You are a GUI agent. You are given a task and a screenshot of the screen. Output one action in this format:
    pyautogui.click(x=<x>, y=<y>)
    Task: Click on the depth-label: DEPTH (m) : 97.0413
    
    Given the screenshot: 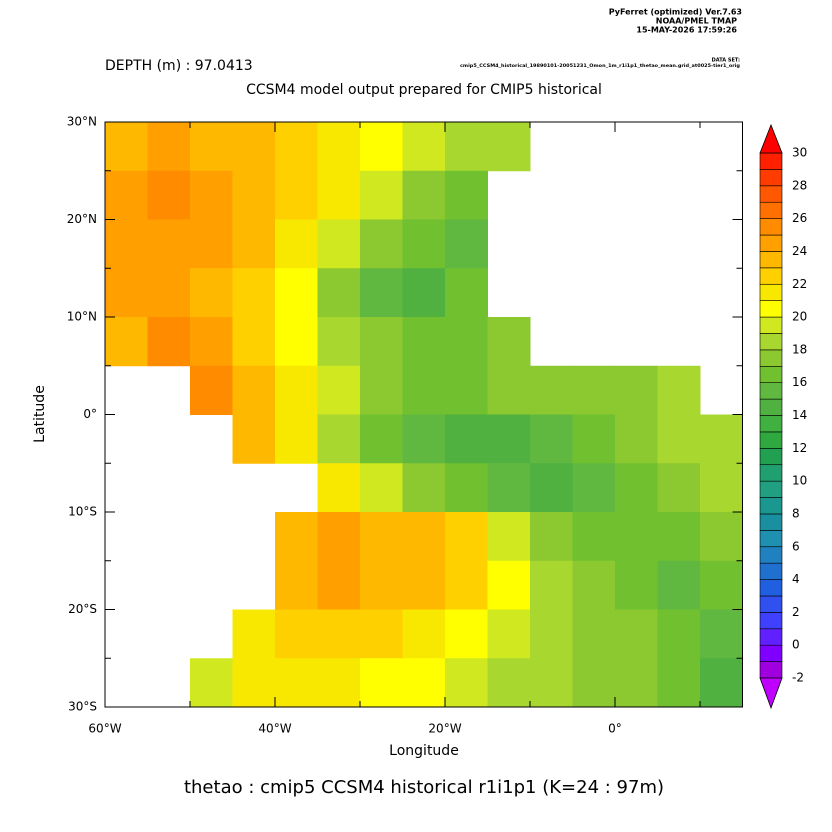 What is the action you would take?
    pyautogui.click(x=179, y=66)
    